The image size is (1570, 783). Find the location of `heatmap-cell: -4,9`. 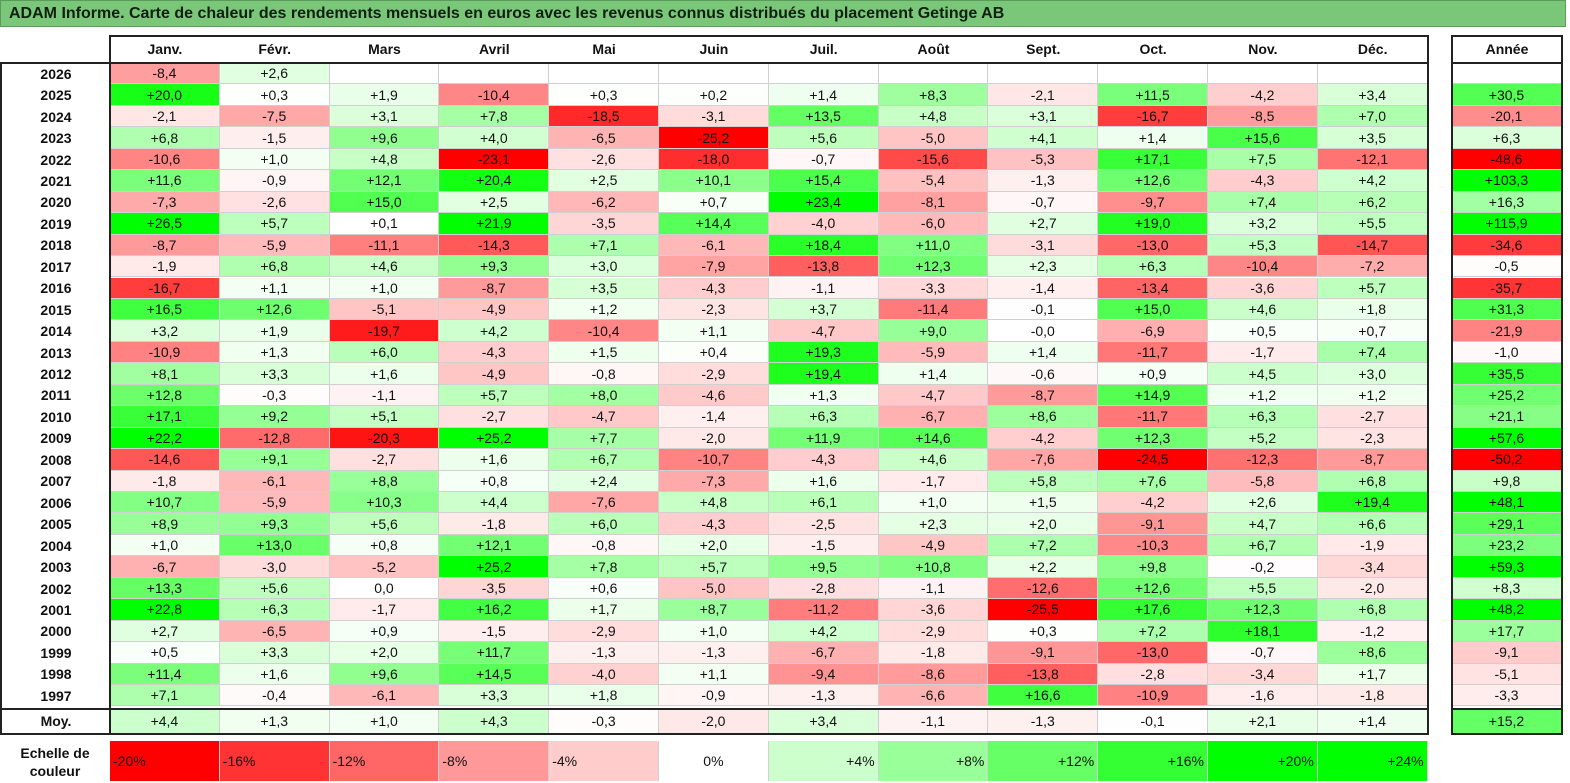

heatmap-cell: -4,9 is located at coordinates (494, 374).